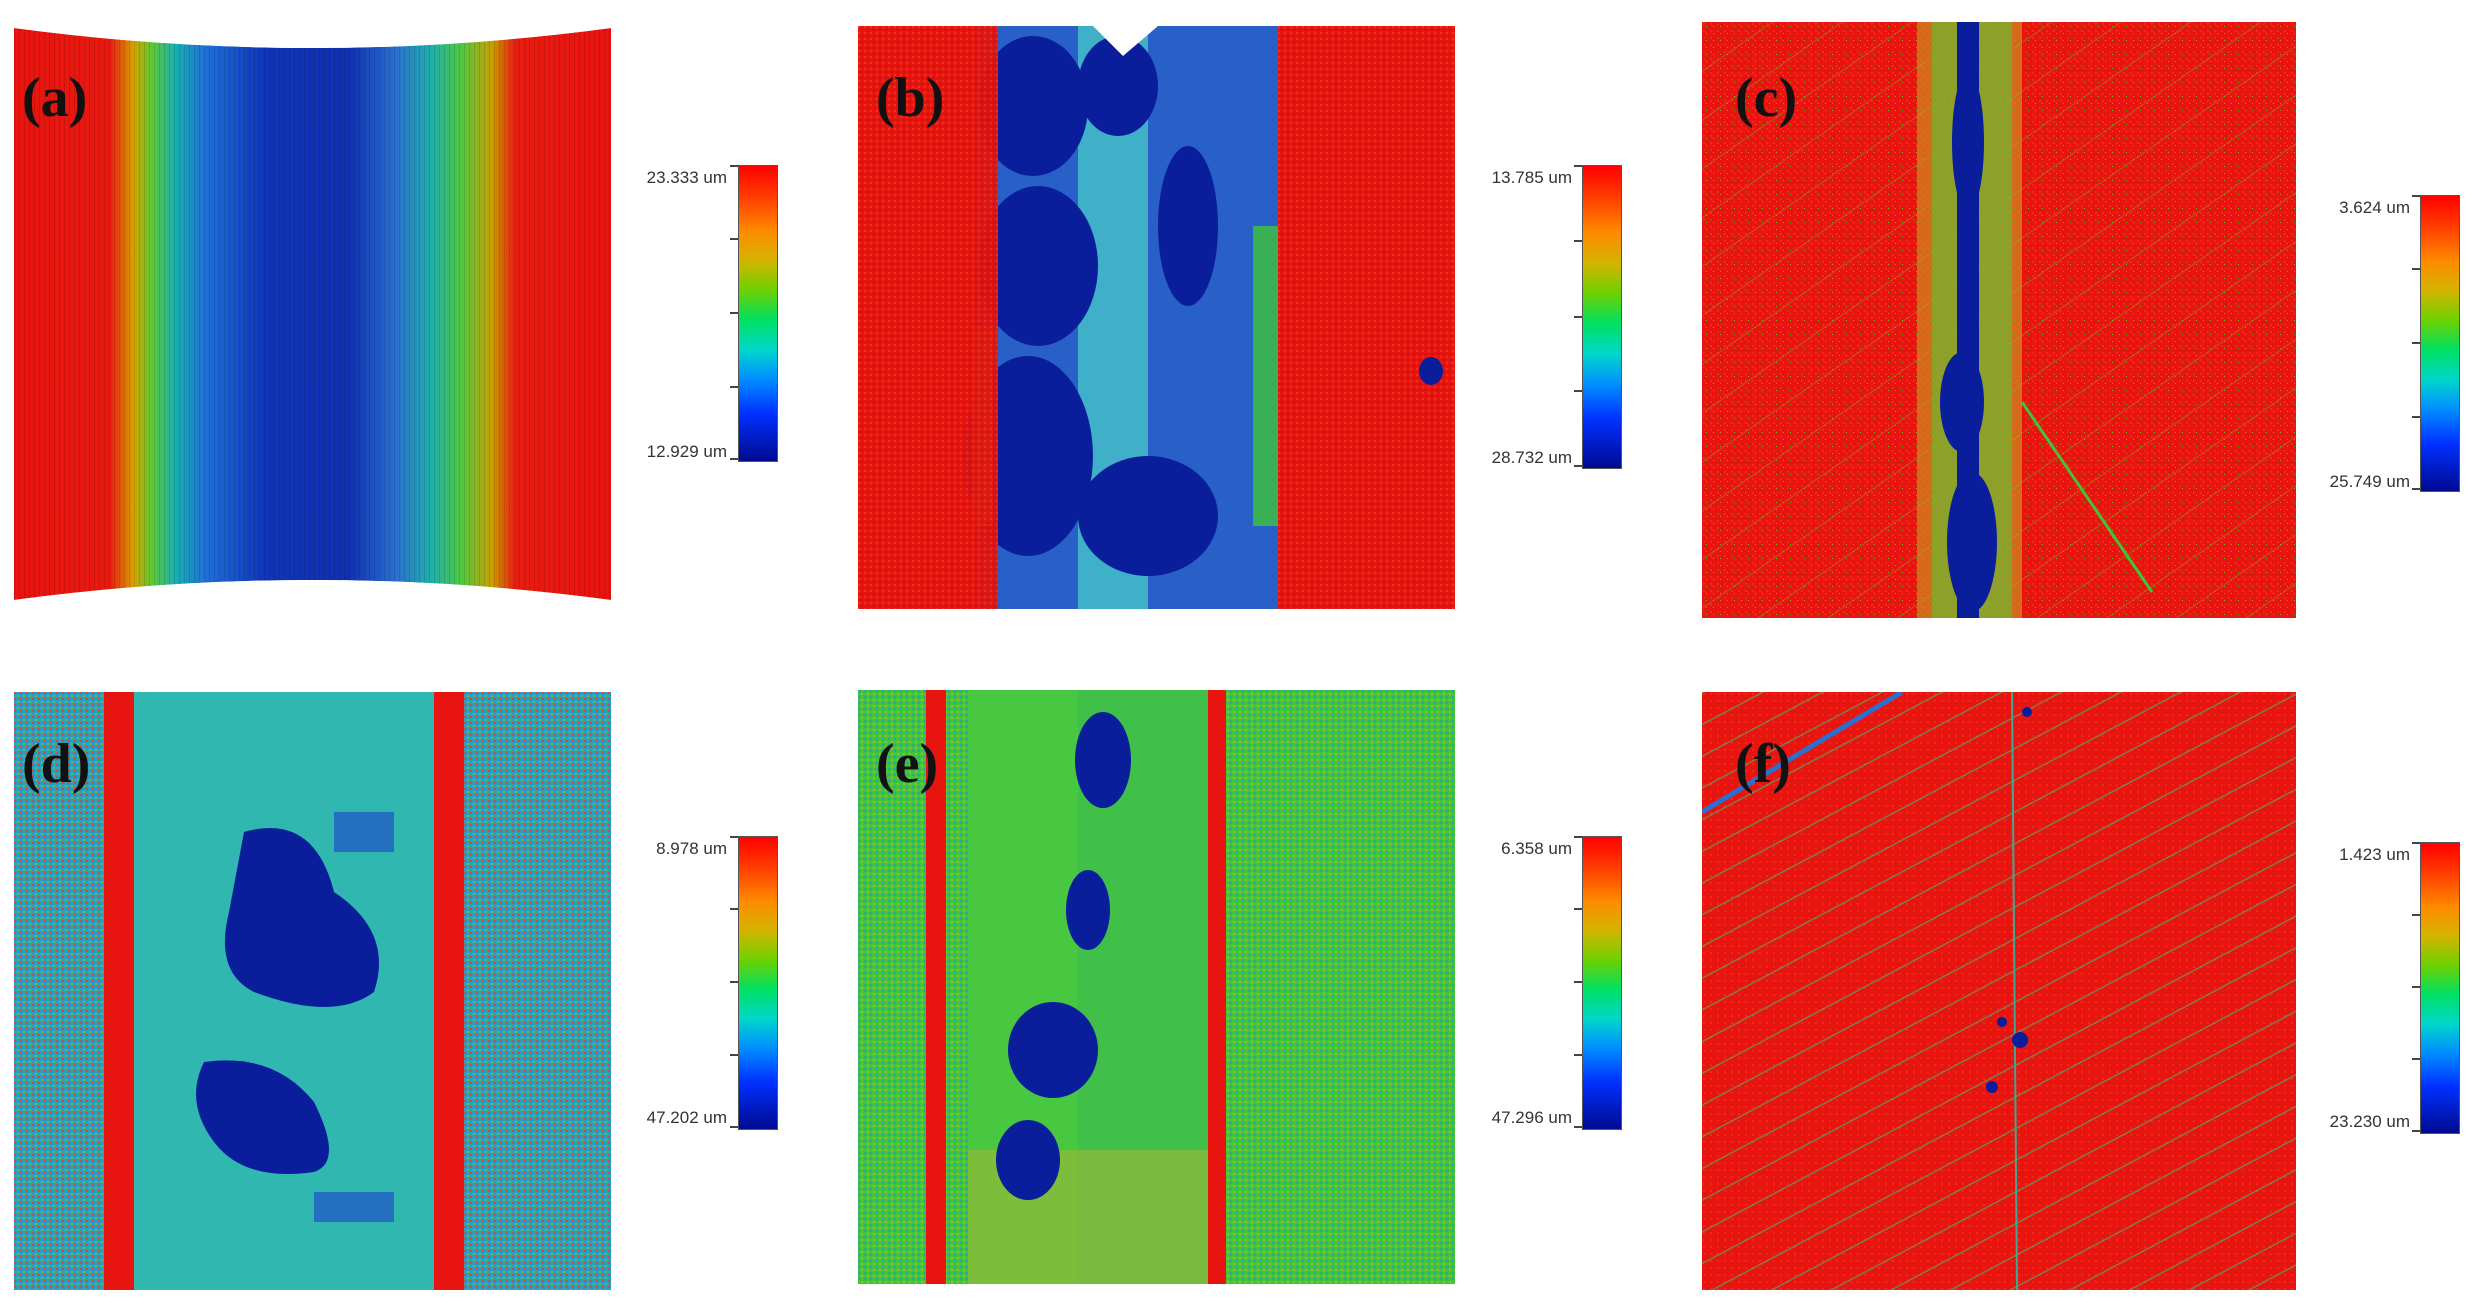  Describe the element at coordinates (1602, 317) in the screenshot. I see `color-bar-b` at that location.